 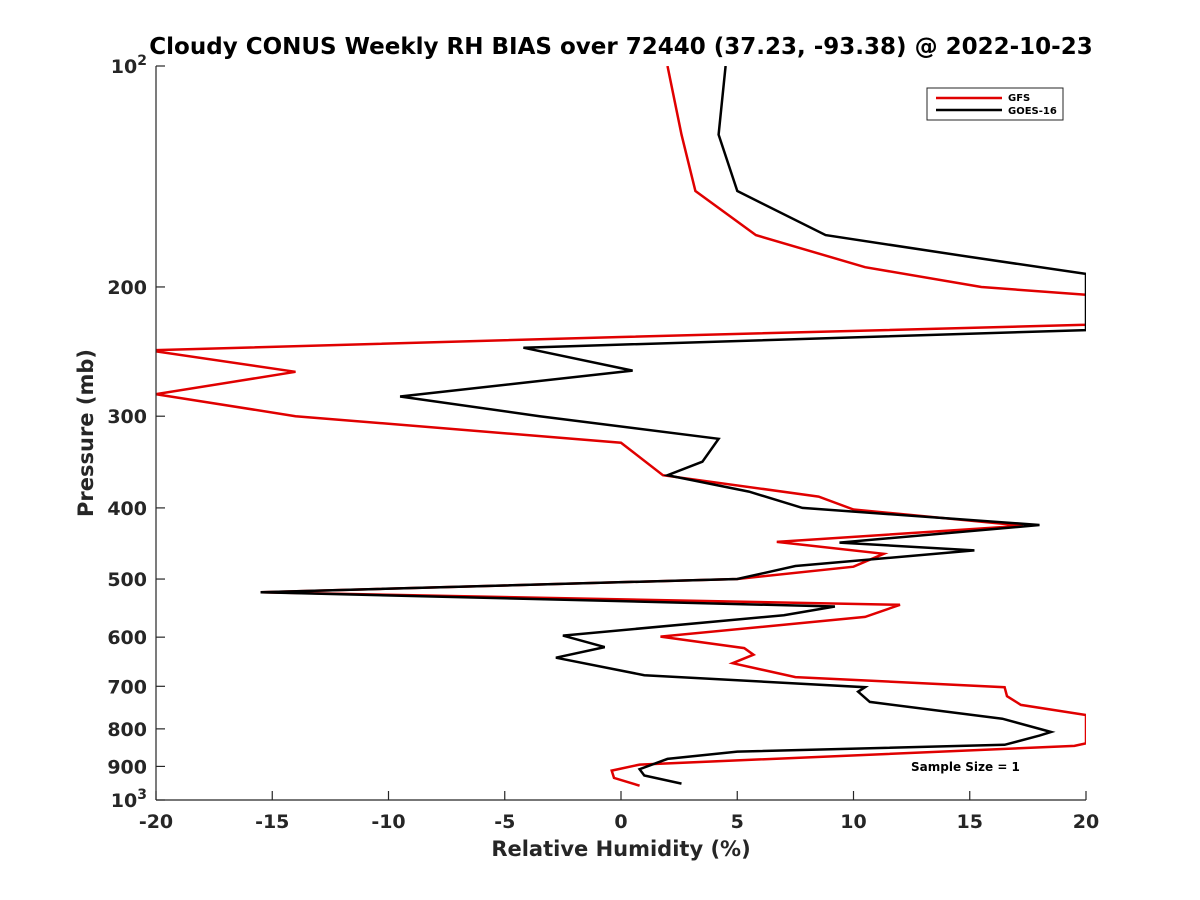 What do you see at coordinates (504, 822) in the screenshot?
I see `x-tick-label: -5` at bounding box center [504, 822].